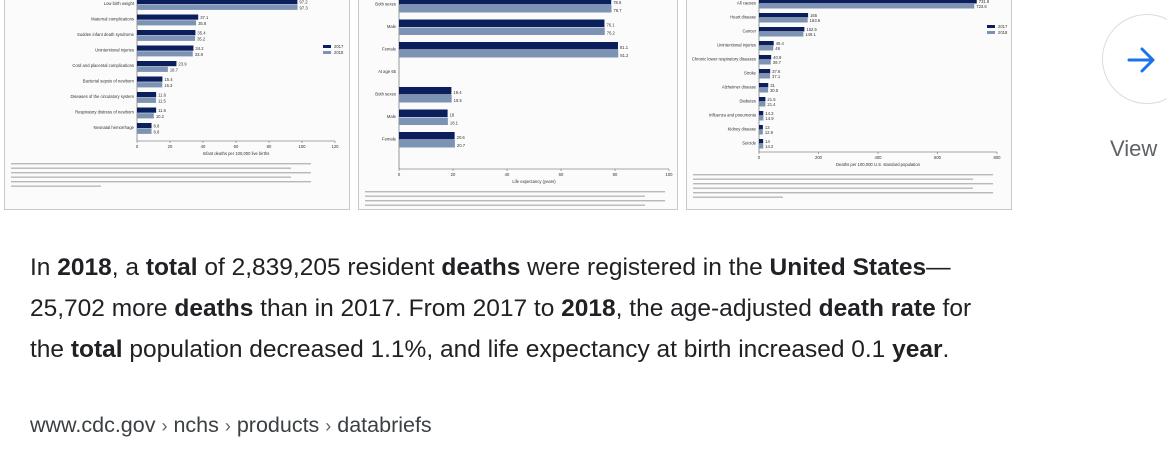  I want to click on category-label: Respiratory distress of newborn, so click(105, 112).